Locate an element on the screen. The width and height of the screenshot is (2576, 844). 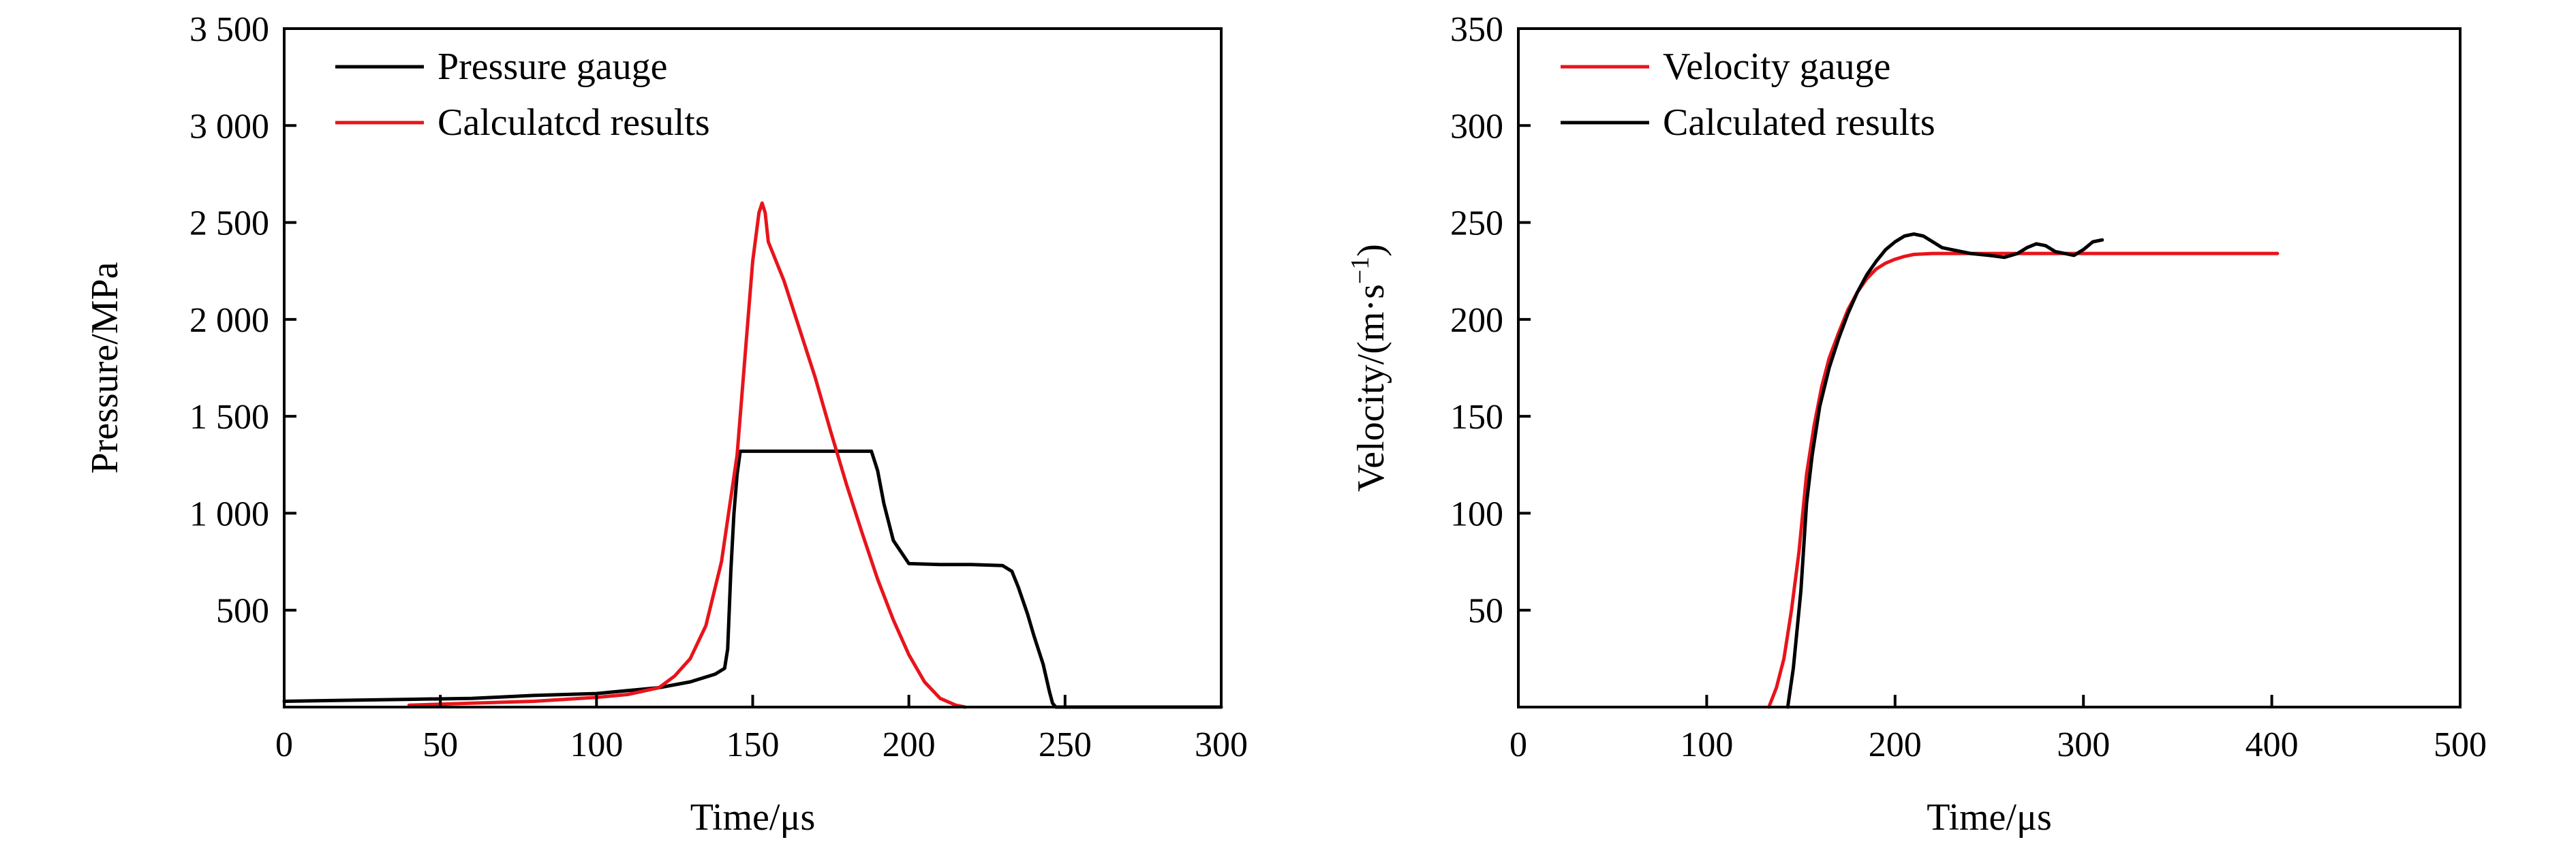
velocity-x-tick-label: 300 is located at coordinates (2083, 744).